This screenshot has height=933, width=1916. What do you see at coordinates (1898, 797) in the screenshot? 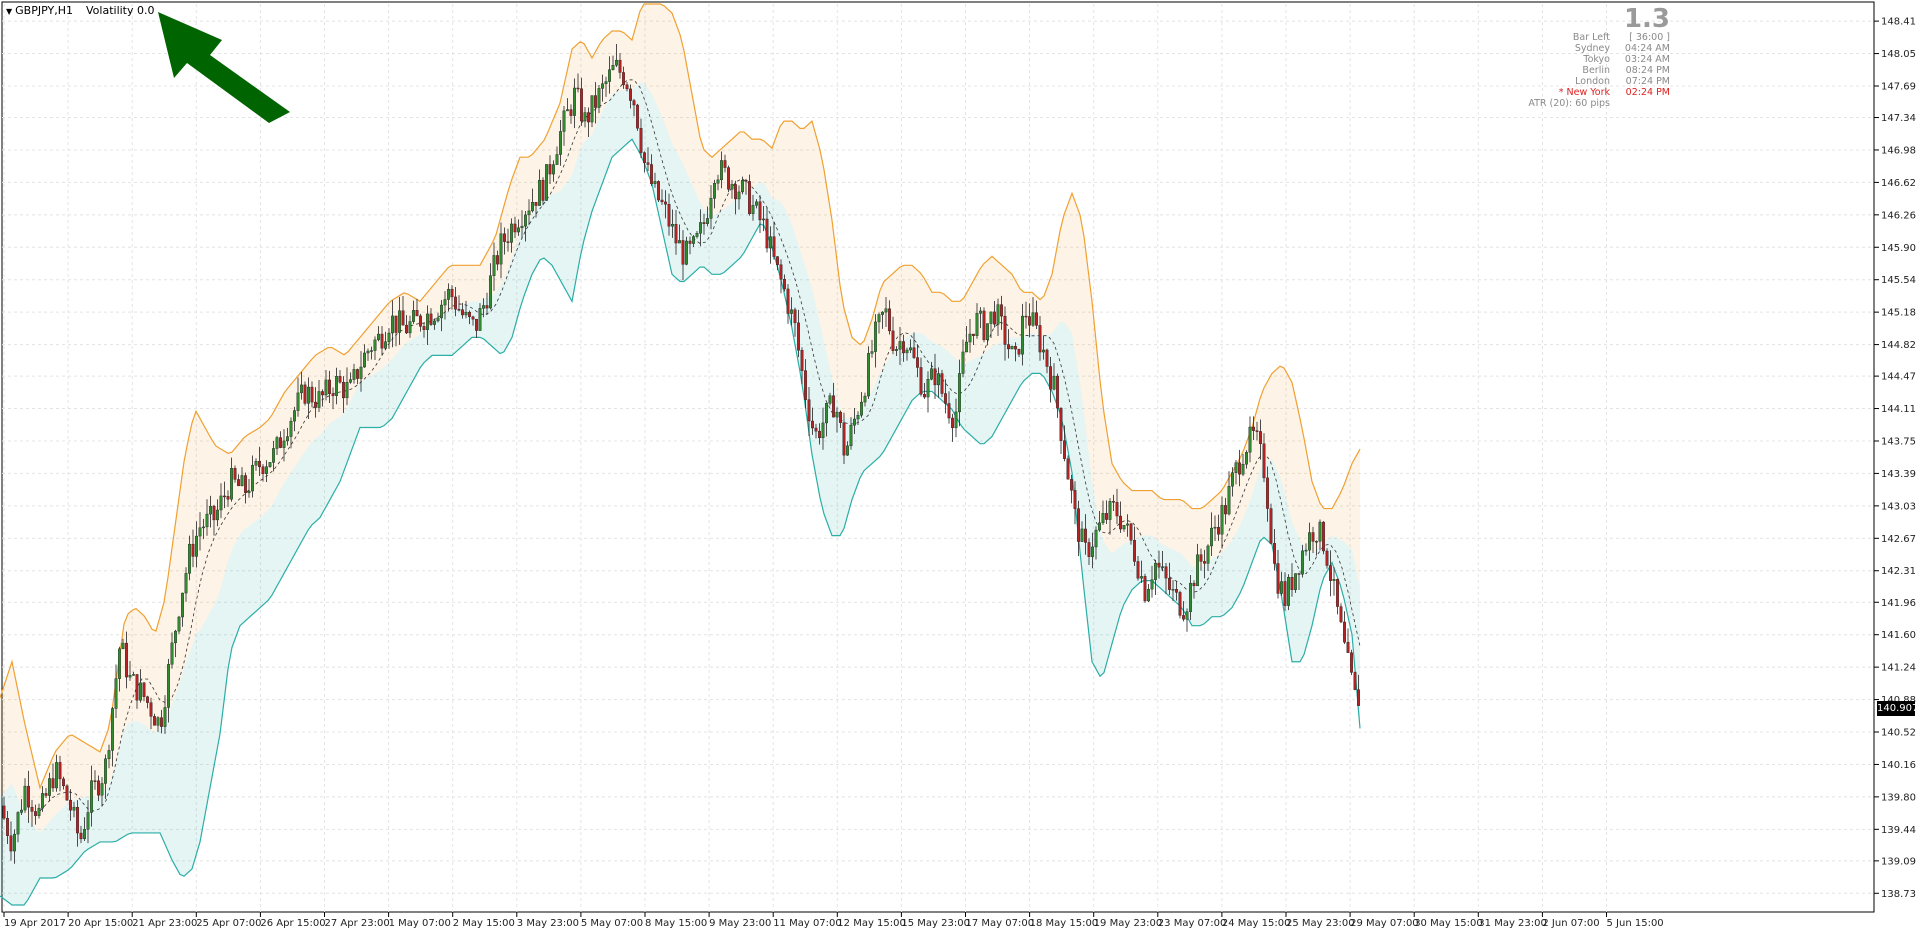
I see `y-tick-label: 139.800` at bounding box center [1898, 797].